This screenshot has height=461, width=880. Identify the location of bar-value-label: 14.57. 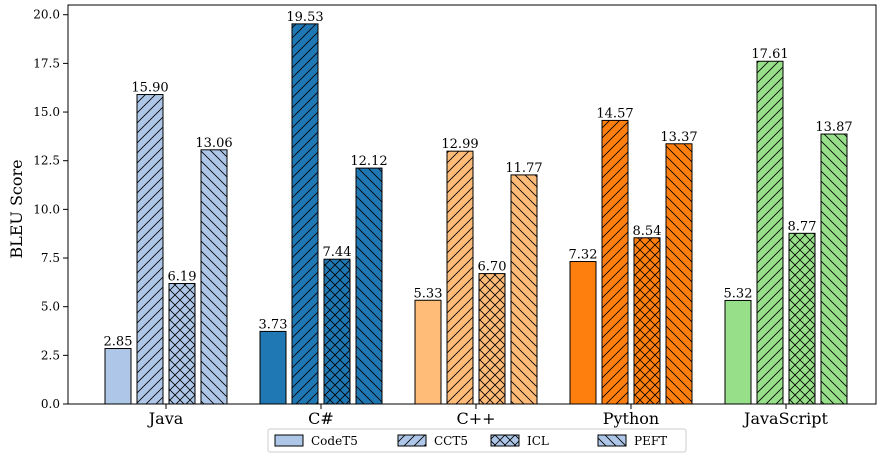
(614, 113).